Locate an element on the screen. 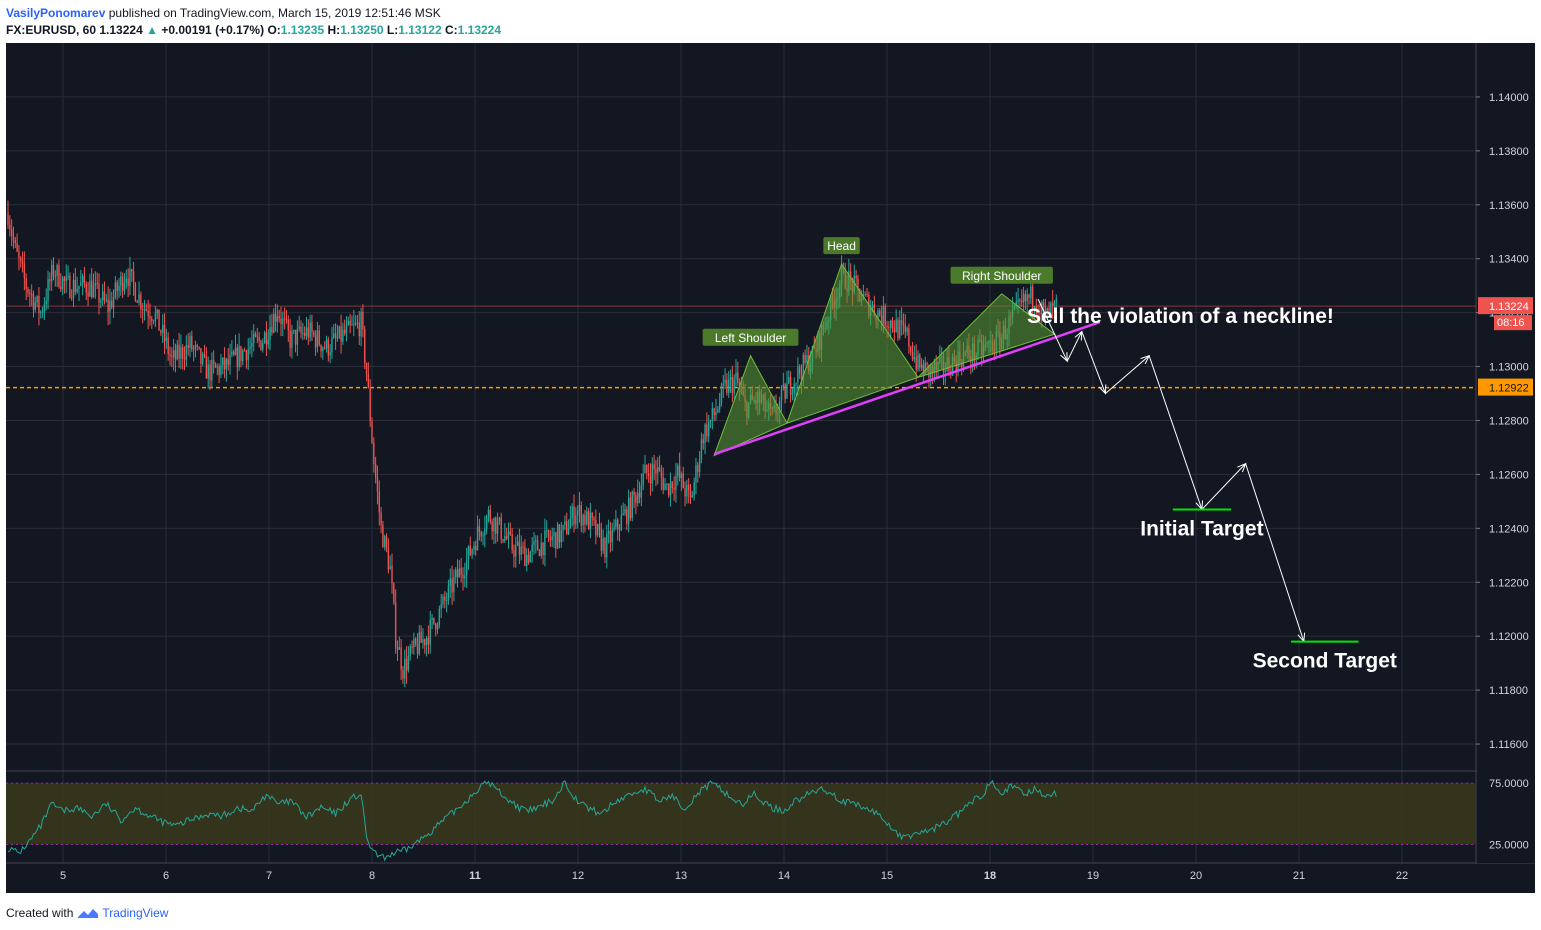 Image resolution: width=1541 pixels, height=930 pixels. last-price-tag is located at coordinates (1505, 306).